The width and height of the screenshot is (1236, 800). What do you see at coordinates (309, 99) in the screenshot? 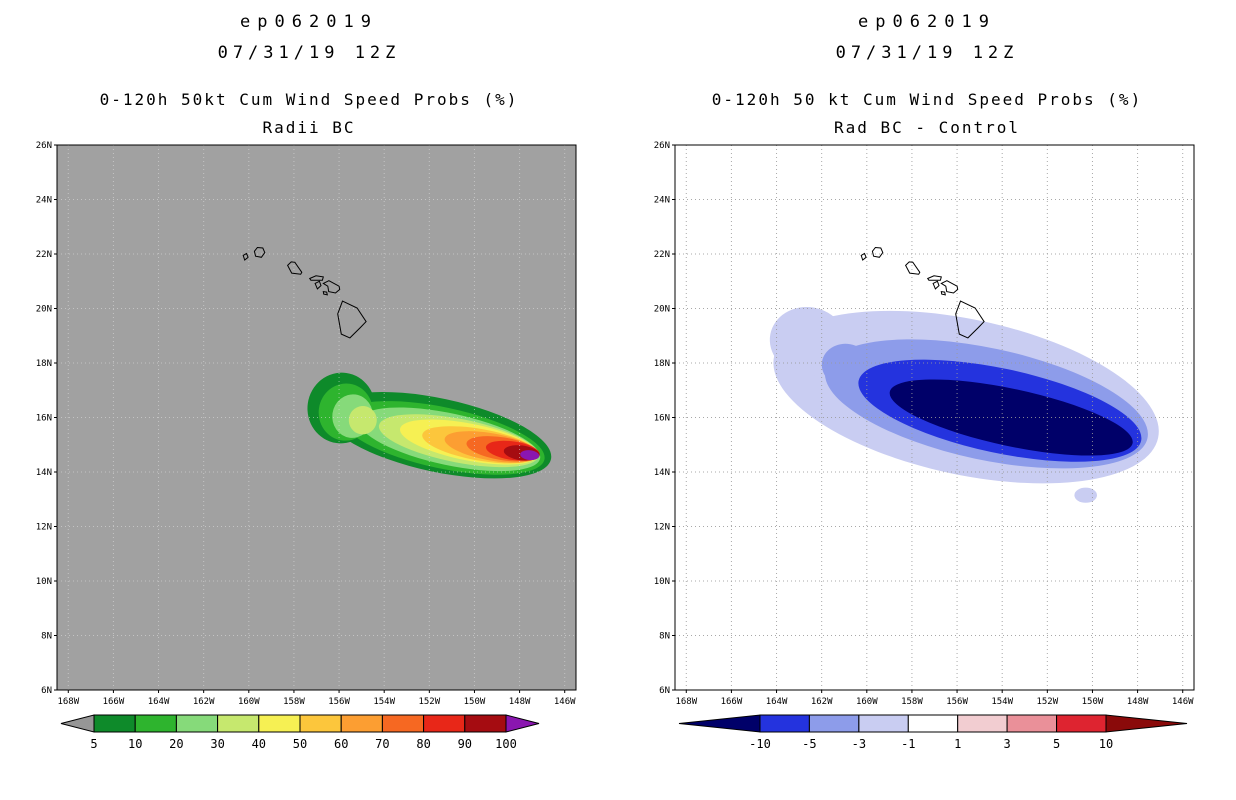
I see `product-title: 0-120h 50kt Cum Wind Speed Probs (%)` at bounding box center [309, 99].